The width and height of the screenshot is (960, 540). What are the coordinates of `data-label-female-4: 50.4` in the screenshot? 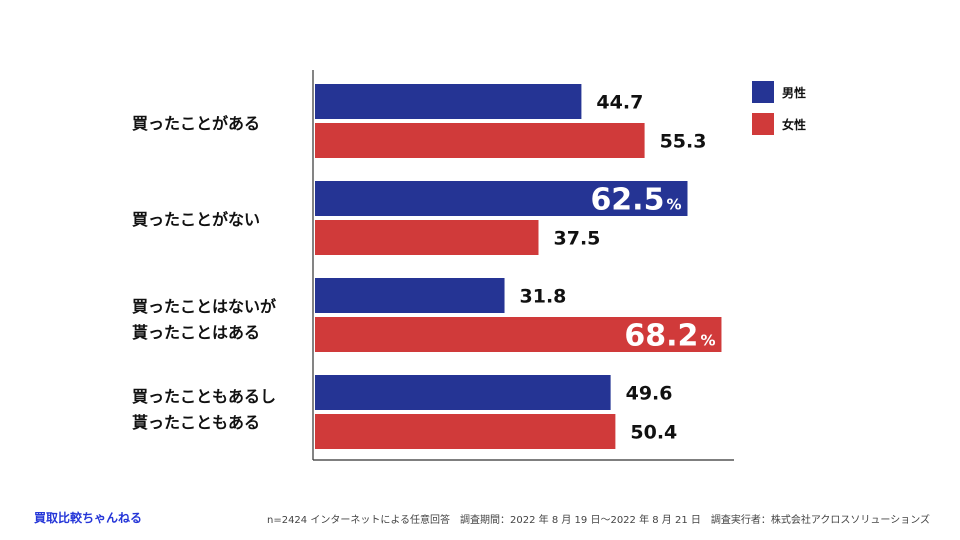 It's located at (653, 433).